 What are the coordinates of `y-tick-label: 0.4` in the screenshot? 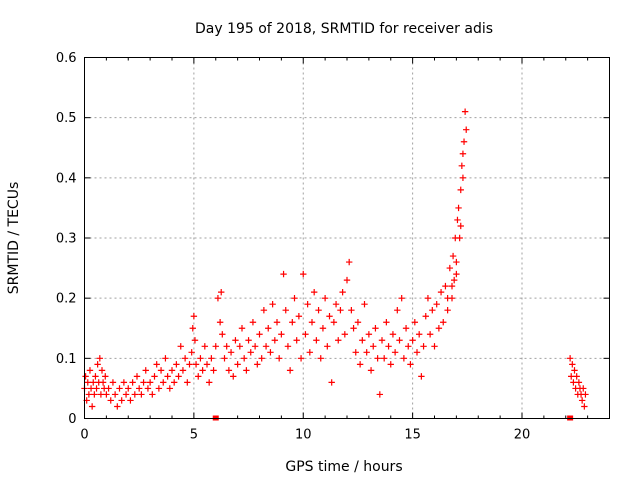 It's located at (66, 178).